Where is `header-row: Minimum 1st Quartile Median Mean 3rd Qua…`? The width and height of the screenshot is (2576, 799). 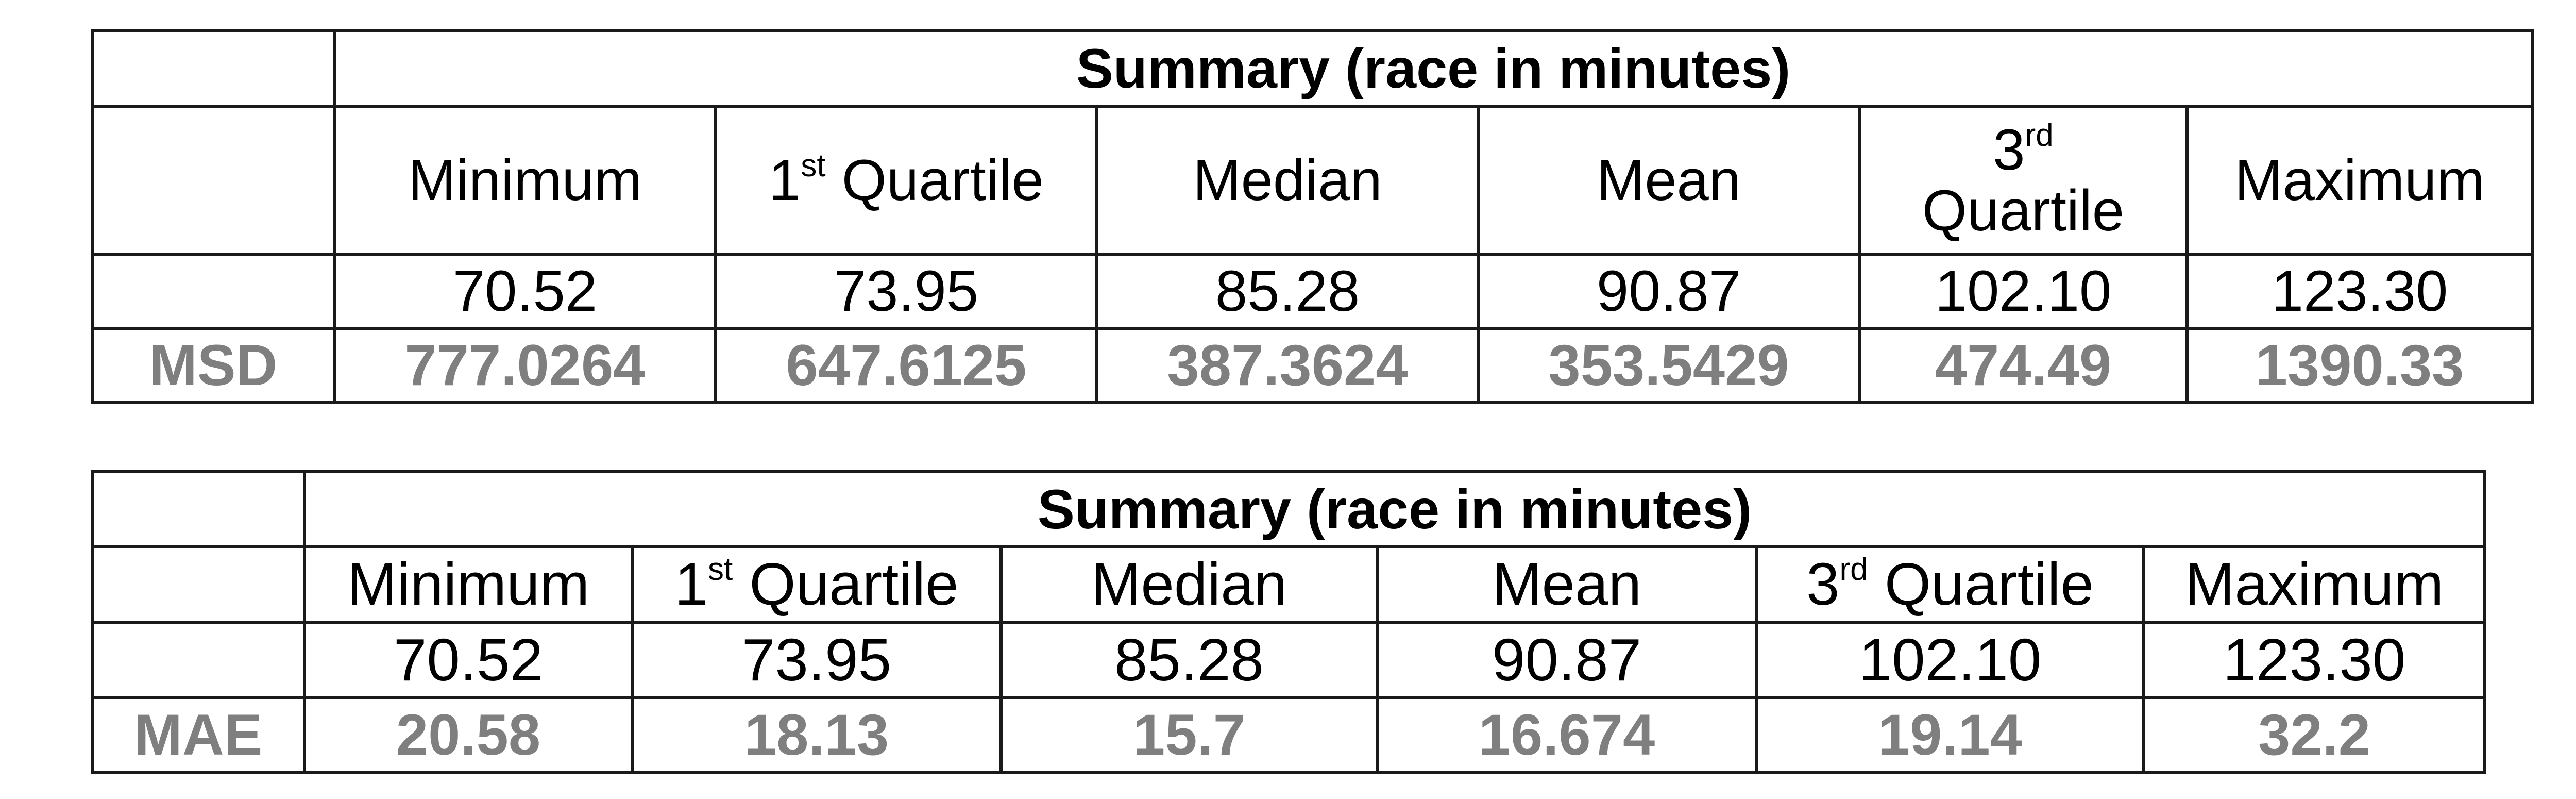 header-row: Minimum 1st Quartile Median Mean 3rd Qua… is located at coordinates (1289, 584).